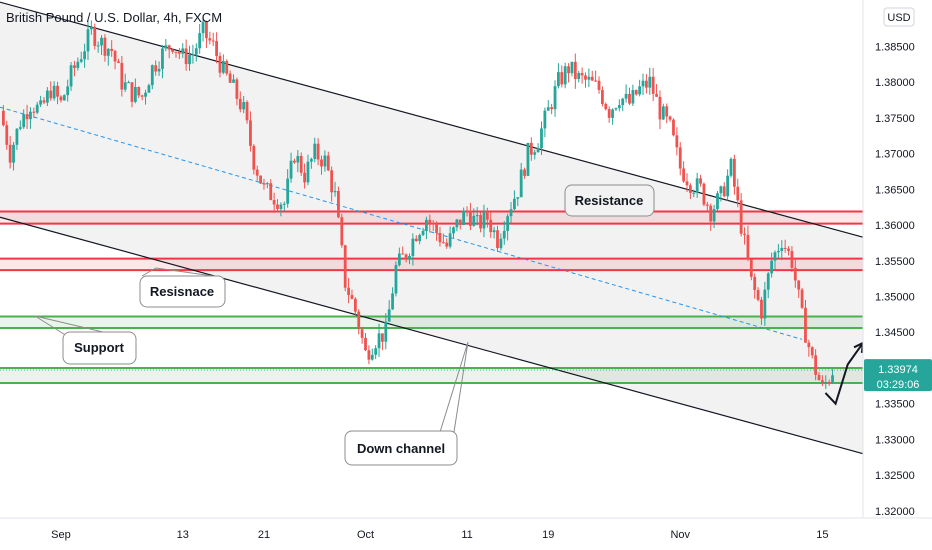  Describe the element at coordinates (844, 374) in the screenshot. I see `projection-path` at that location.